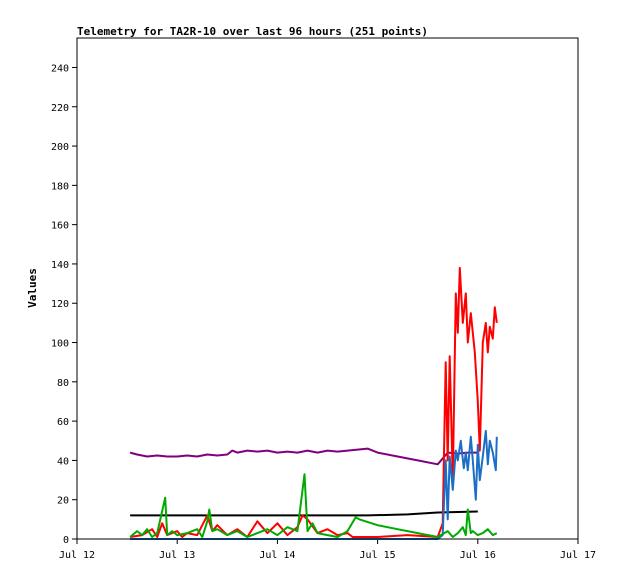 This screenshot has width=618, height=579. I want to click on y-axis: 0 20 40 60 80 100 120 140 160 180 200 220 240, so click(64, 304).